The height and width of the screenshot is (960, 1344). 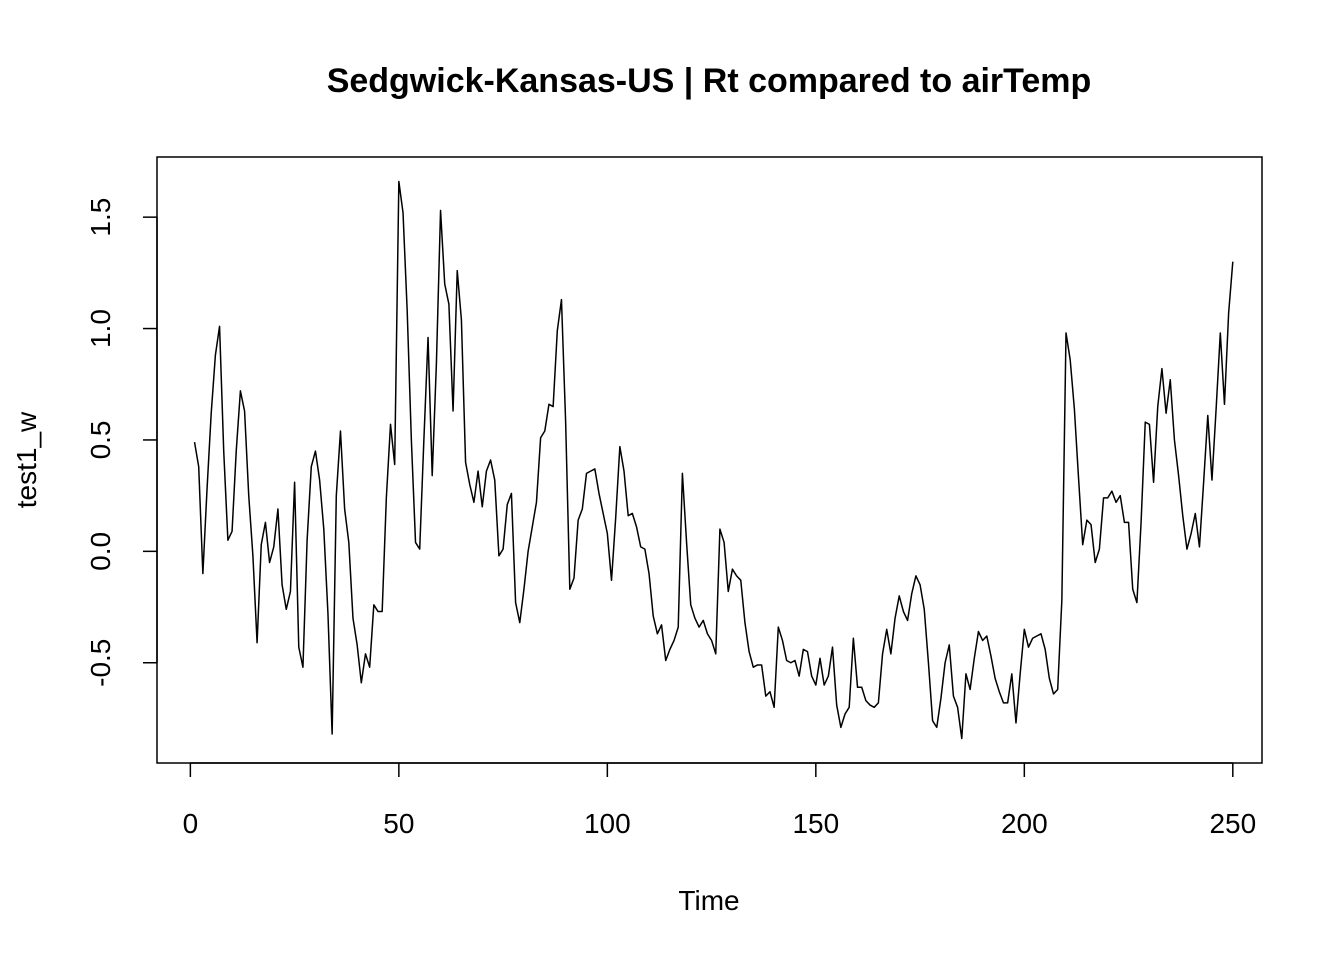 I want to click on y-axis-label: test1_w, so click(x=26, y=459).